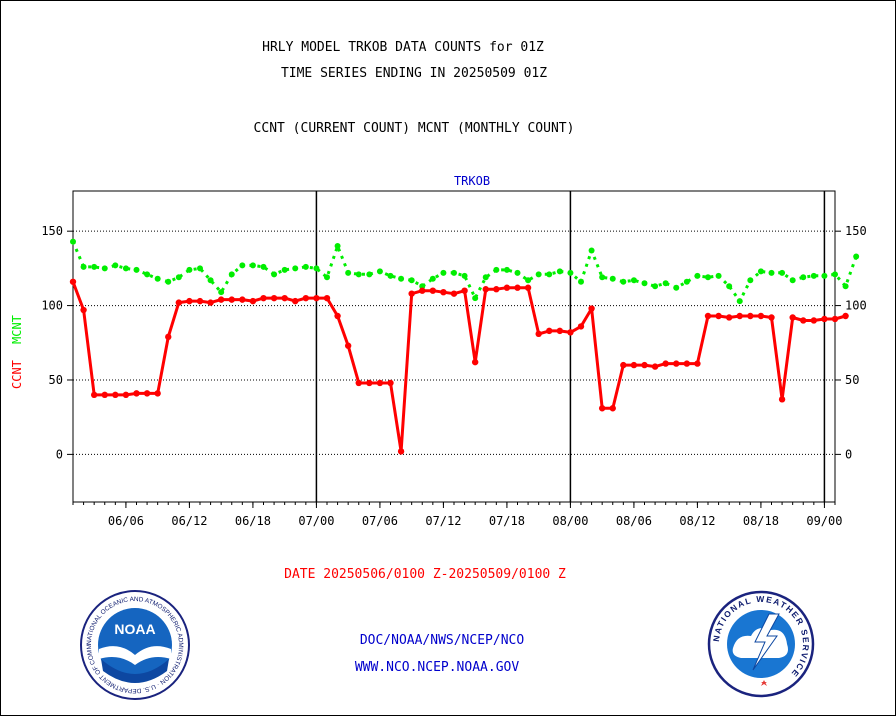 Image resolution: width=896 pixels, height=716 pixels. I want to click on x-tick-label: 07/06, so click(380, 521).